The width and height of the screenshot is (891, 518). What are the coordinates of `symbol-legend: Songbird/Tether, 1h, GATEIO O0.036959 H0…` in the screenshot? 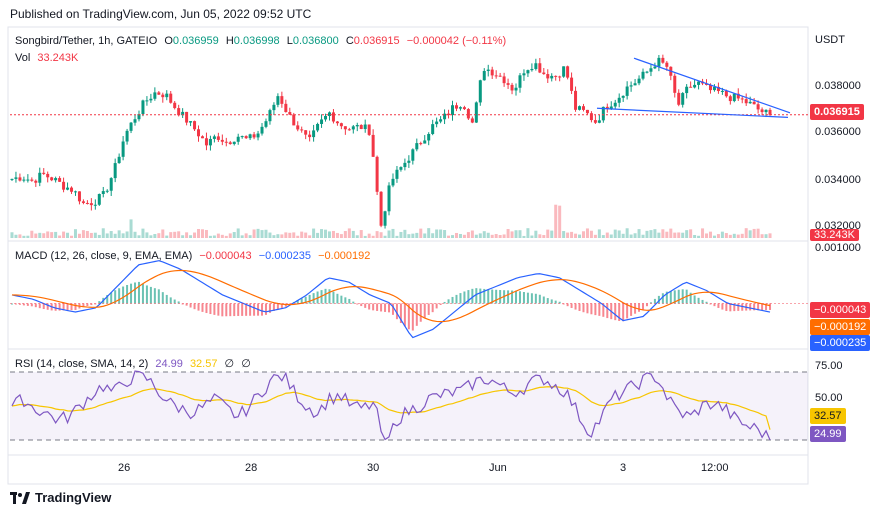 It's located at (262, 41).